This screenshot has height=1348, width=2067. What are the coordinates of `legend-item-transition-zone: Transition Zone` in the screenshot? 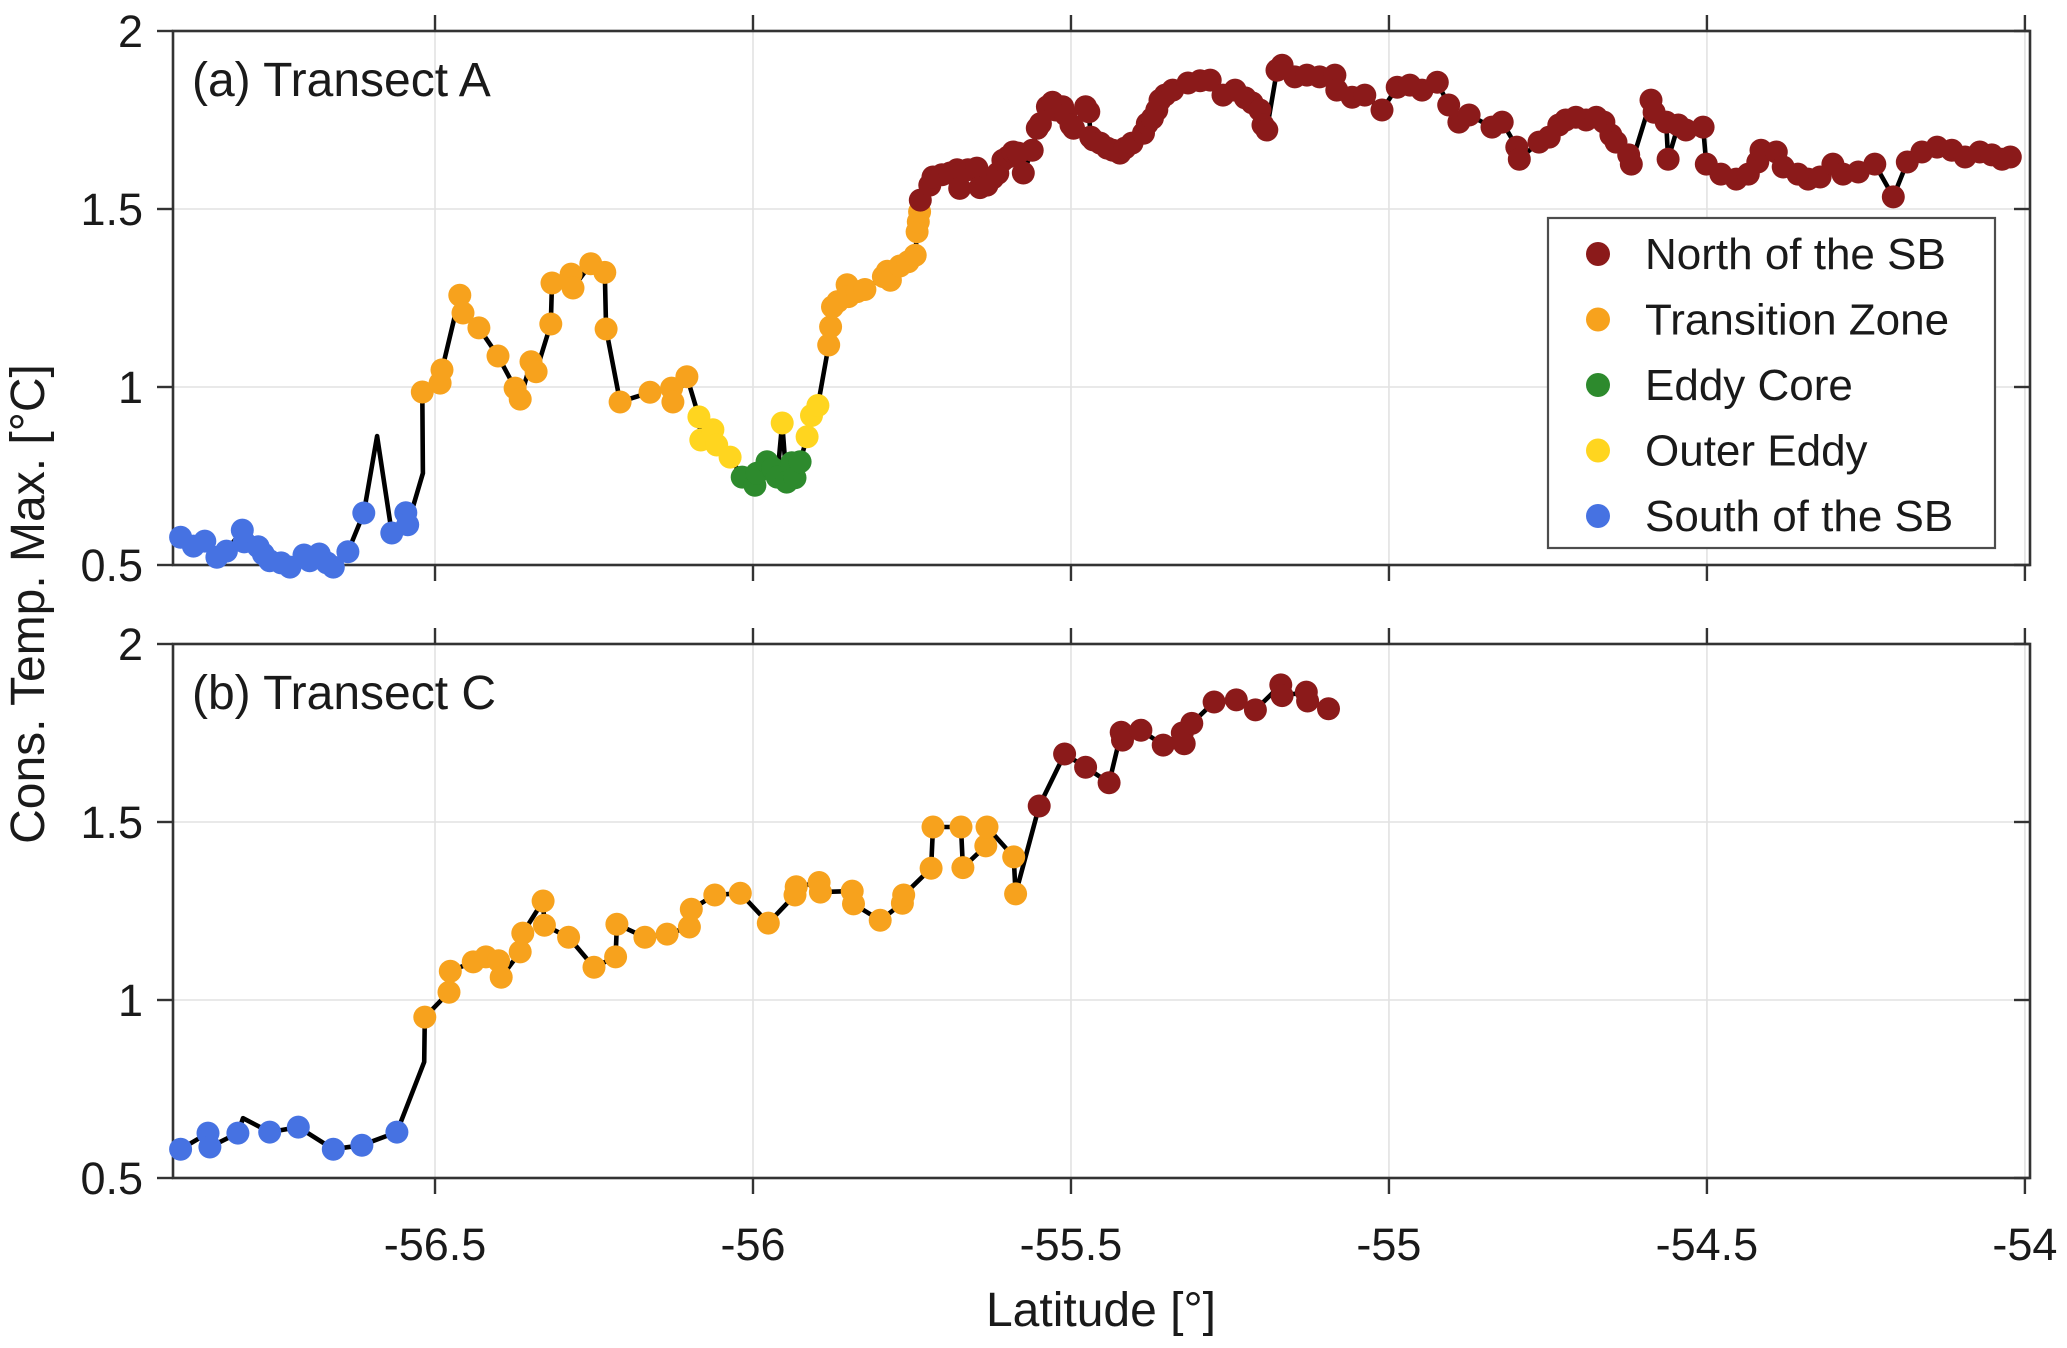 It's located at (1767, 320).